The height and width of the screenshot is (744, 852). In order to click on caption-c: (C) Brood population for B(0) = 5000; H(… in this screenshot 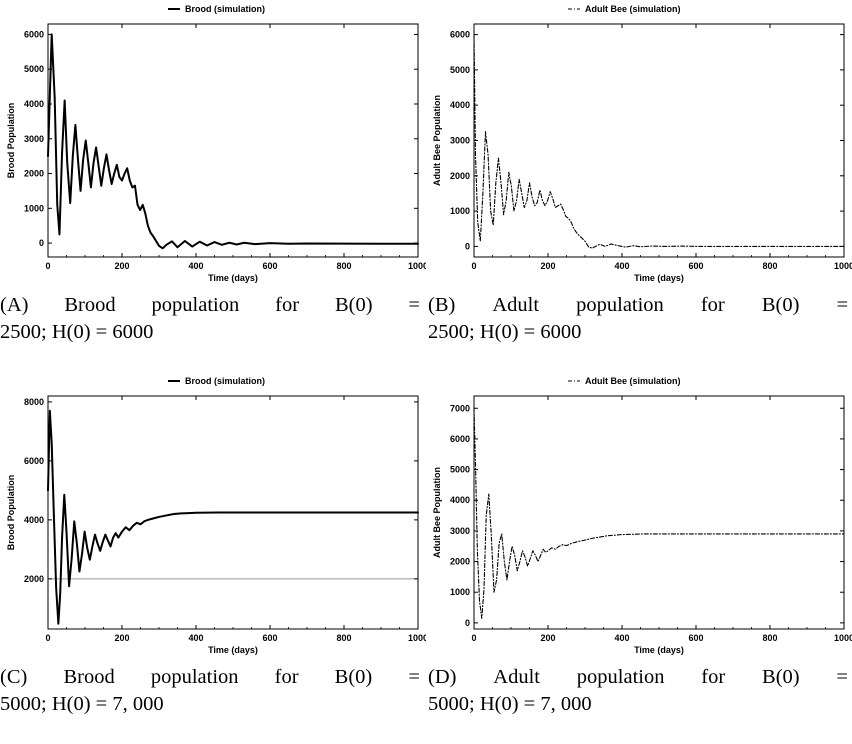, I will do `click(210, 691)`.